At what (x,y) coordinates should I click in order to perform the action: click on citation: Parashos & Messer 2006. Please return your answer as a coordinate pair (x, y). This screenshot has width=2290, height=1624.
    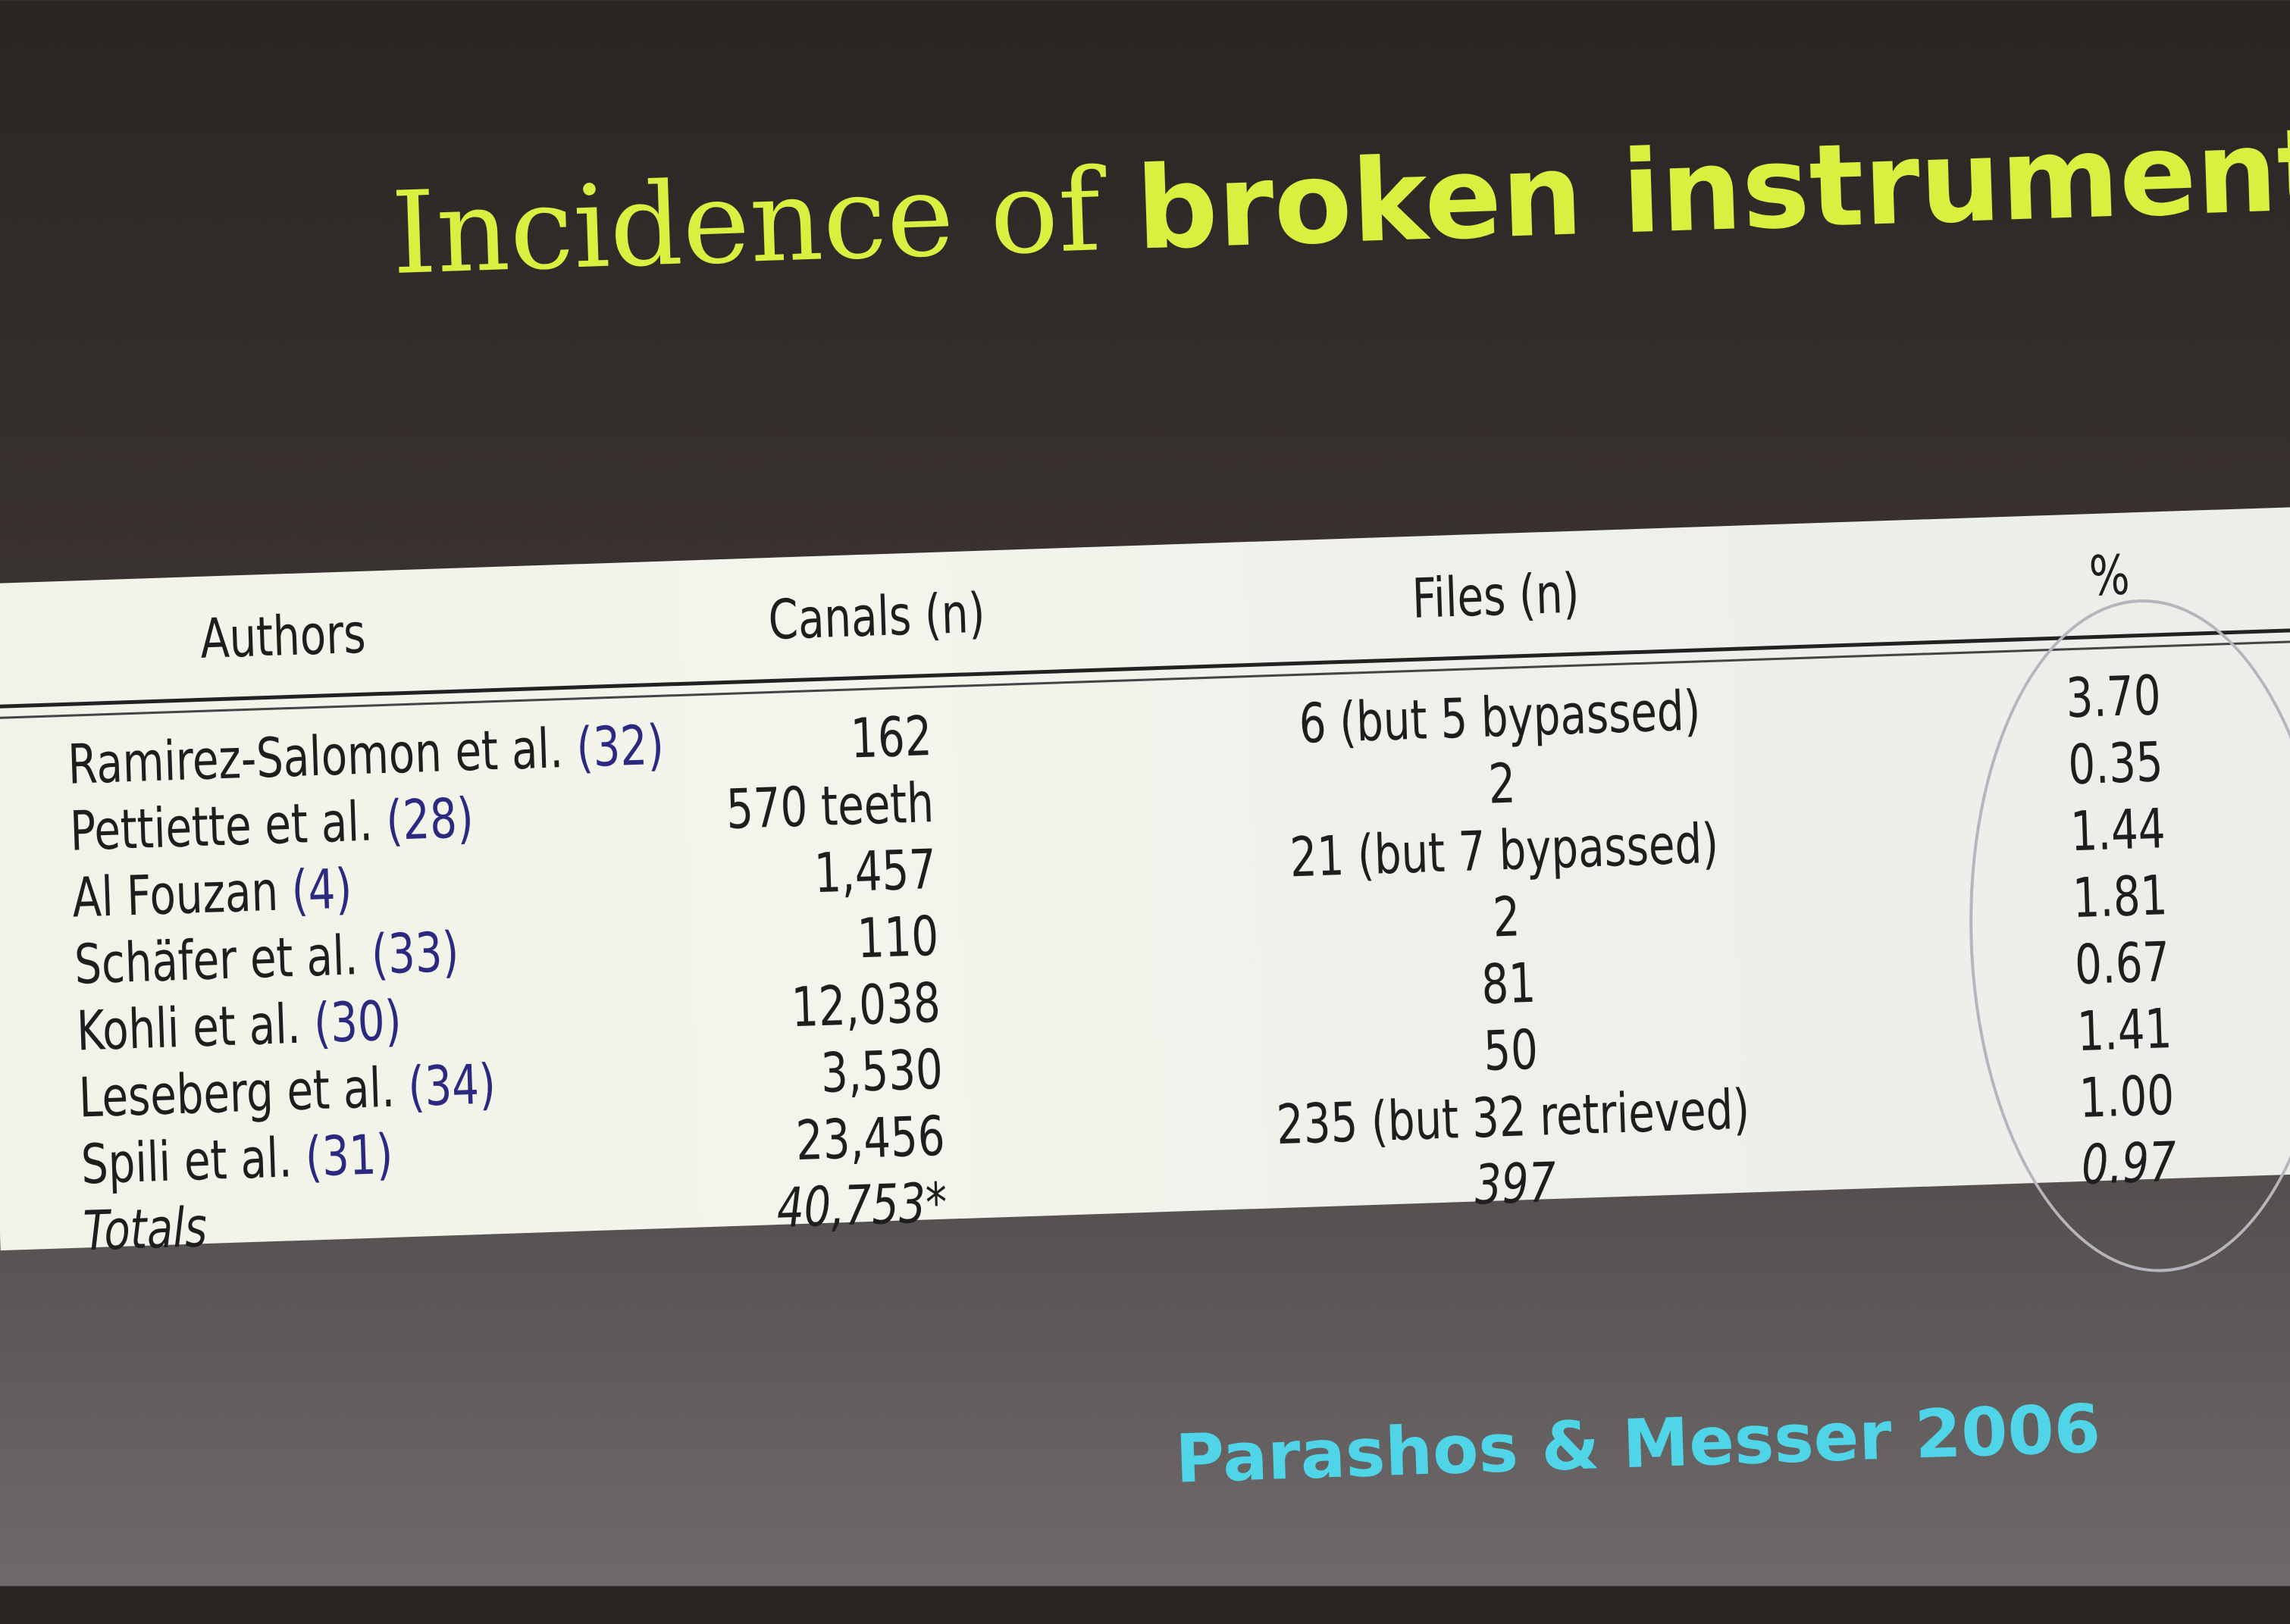
    Looking at the image, I should click on (1637, 1443).